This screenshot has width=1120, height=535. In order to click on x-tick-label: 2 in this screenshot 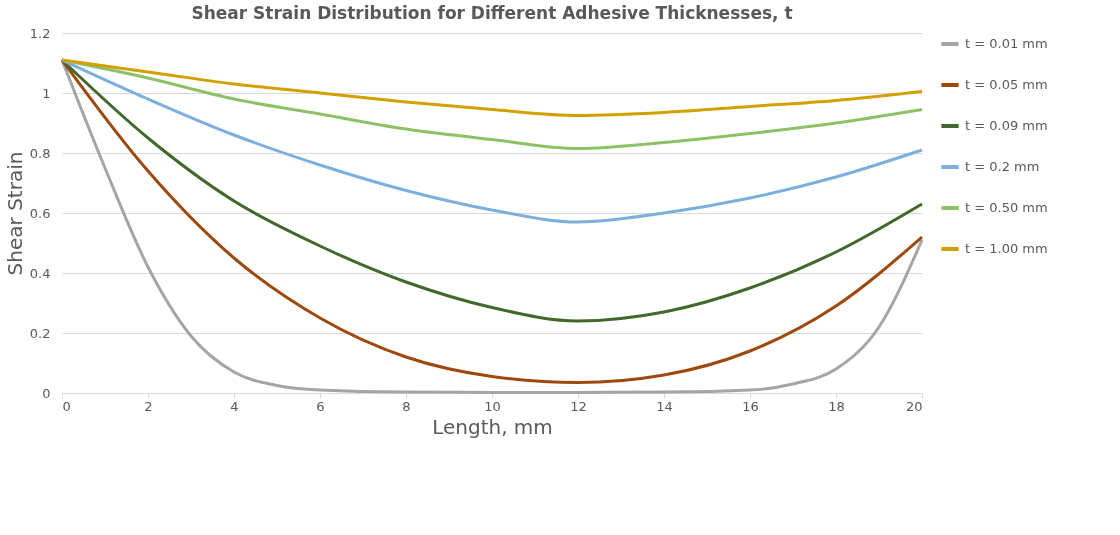, I will do `click(148, 406)`.